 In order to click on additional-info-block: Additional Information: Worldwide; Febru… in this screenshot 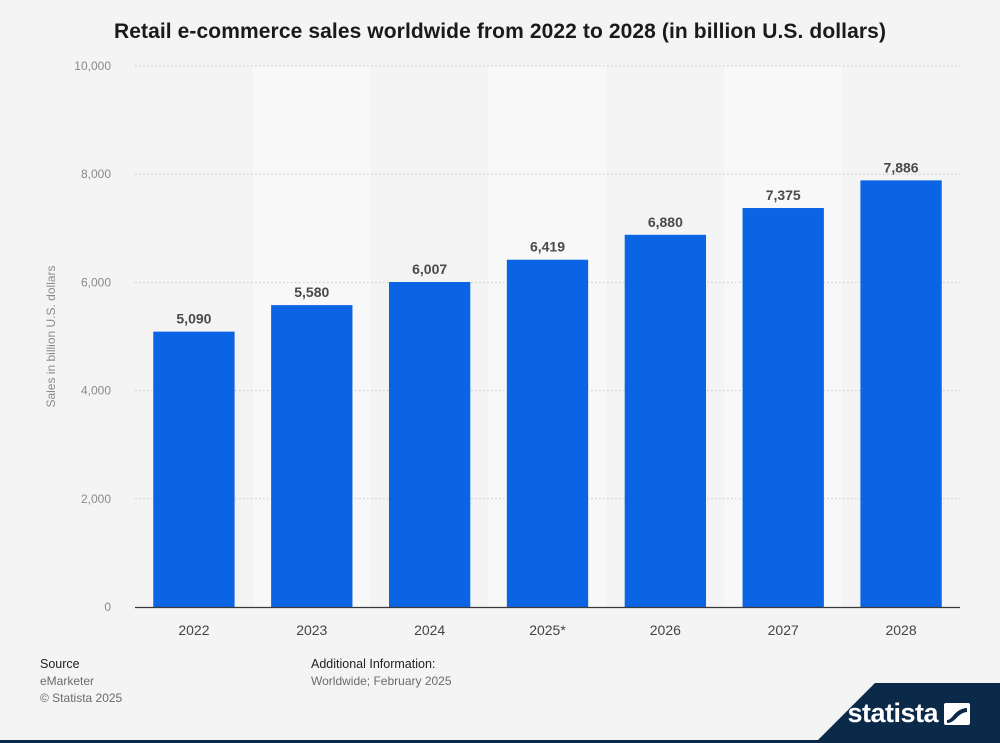, I will do `click(381, 673)`.